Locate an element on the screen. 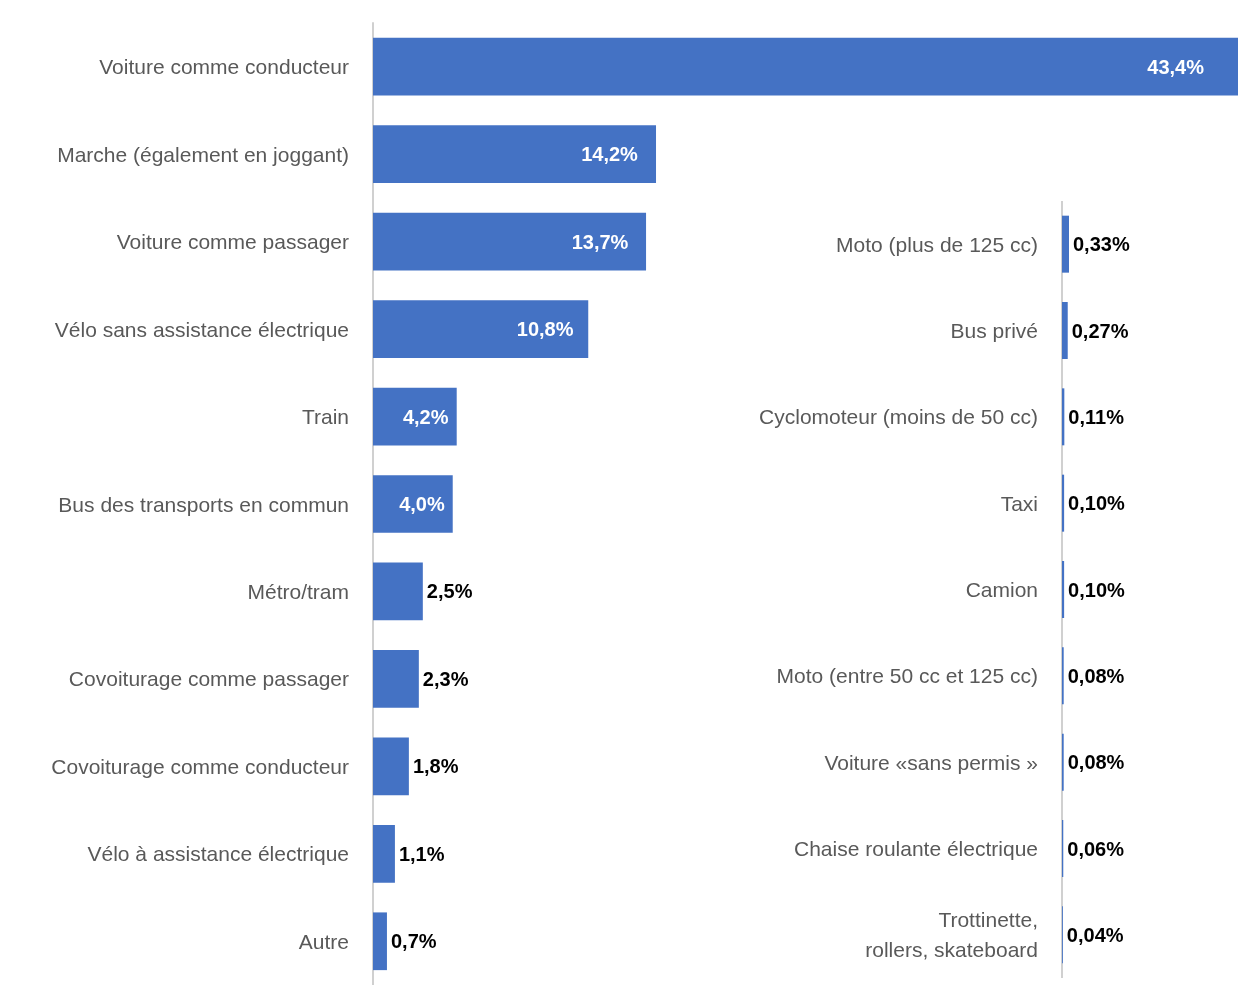  data-label: 0,06% is located at coordinates (1096, 848).